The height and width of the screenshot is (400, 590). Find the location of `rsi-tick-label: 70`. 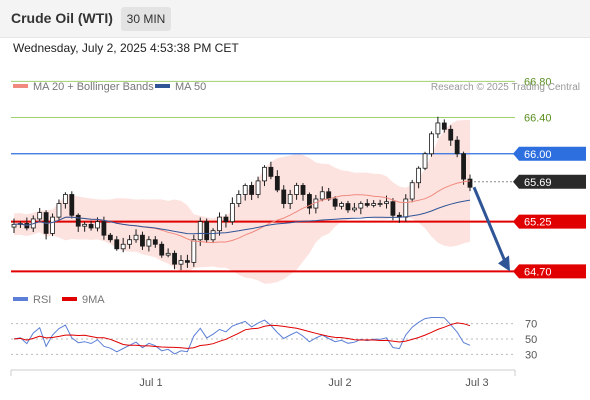

rsi-tick-label: 70 is located at coordinates (531, 325).